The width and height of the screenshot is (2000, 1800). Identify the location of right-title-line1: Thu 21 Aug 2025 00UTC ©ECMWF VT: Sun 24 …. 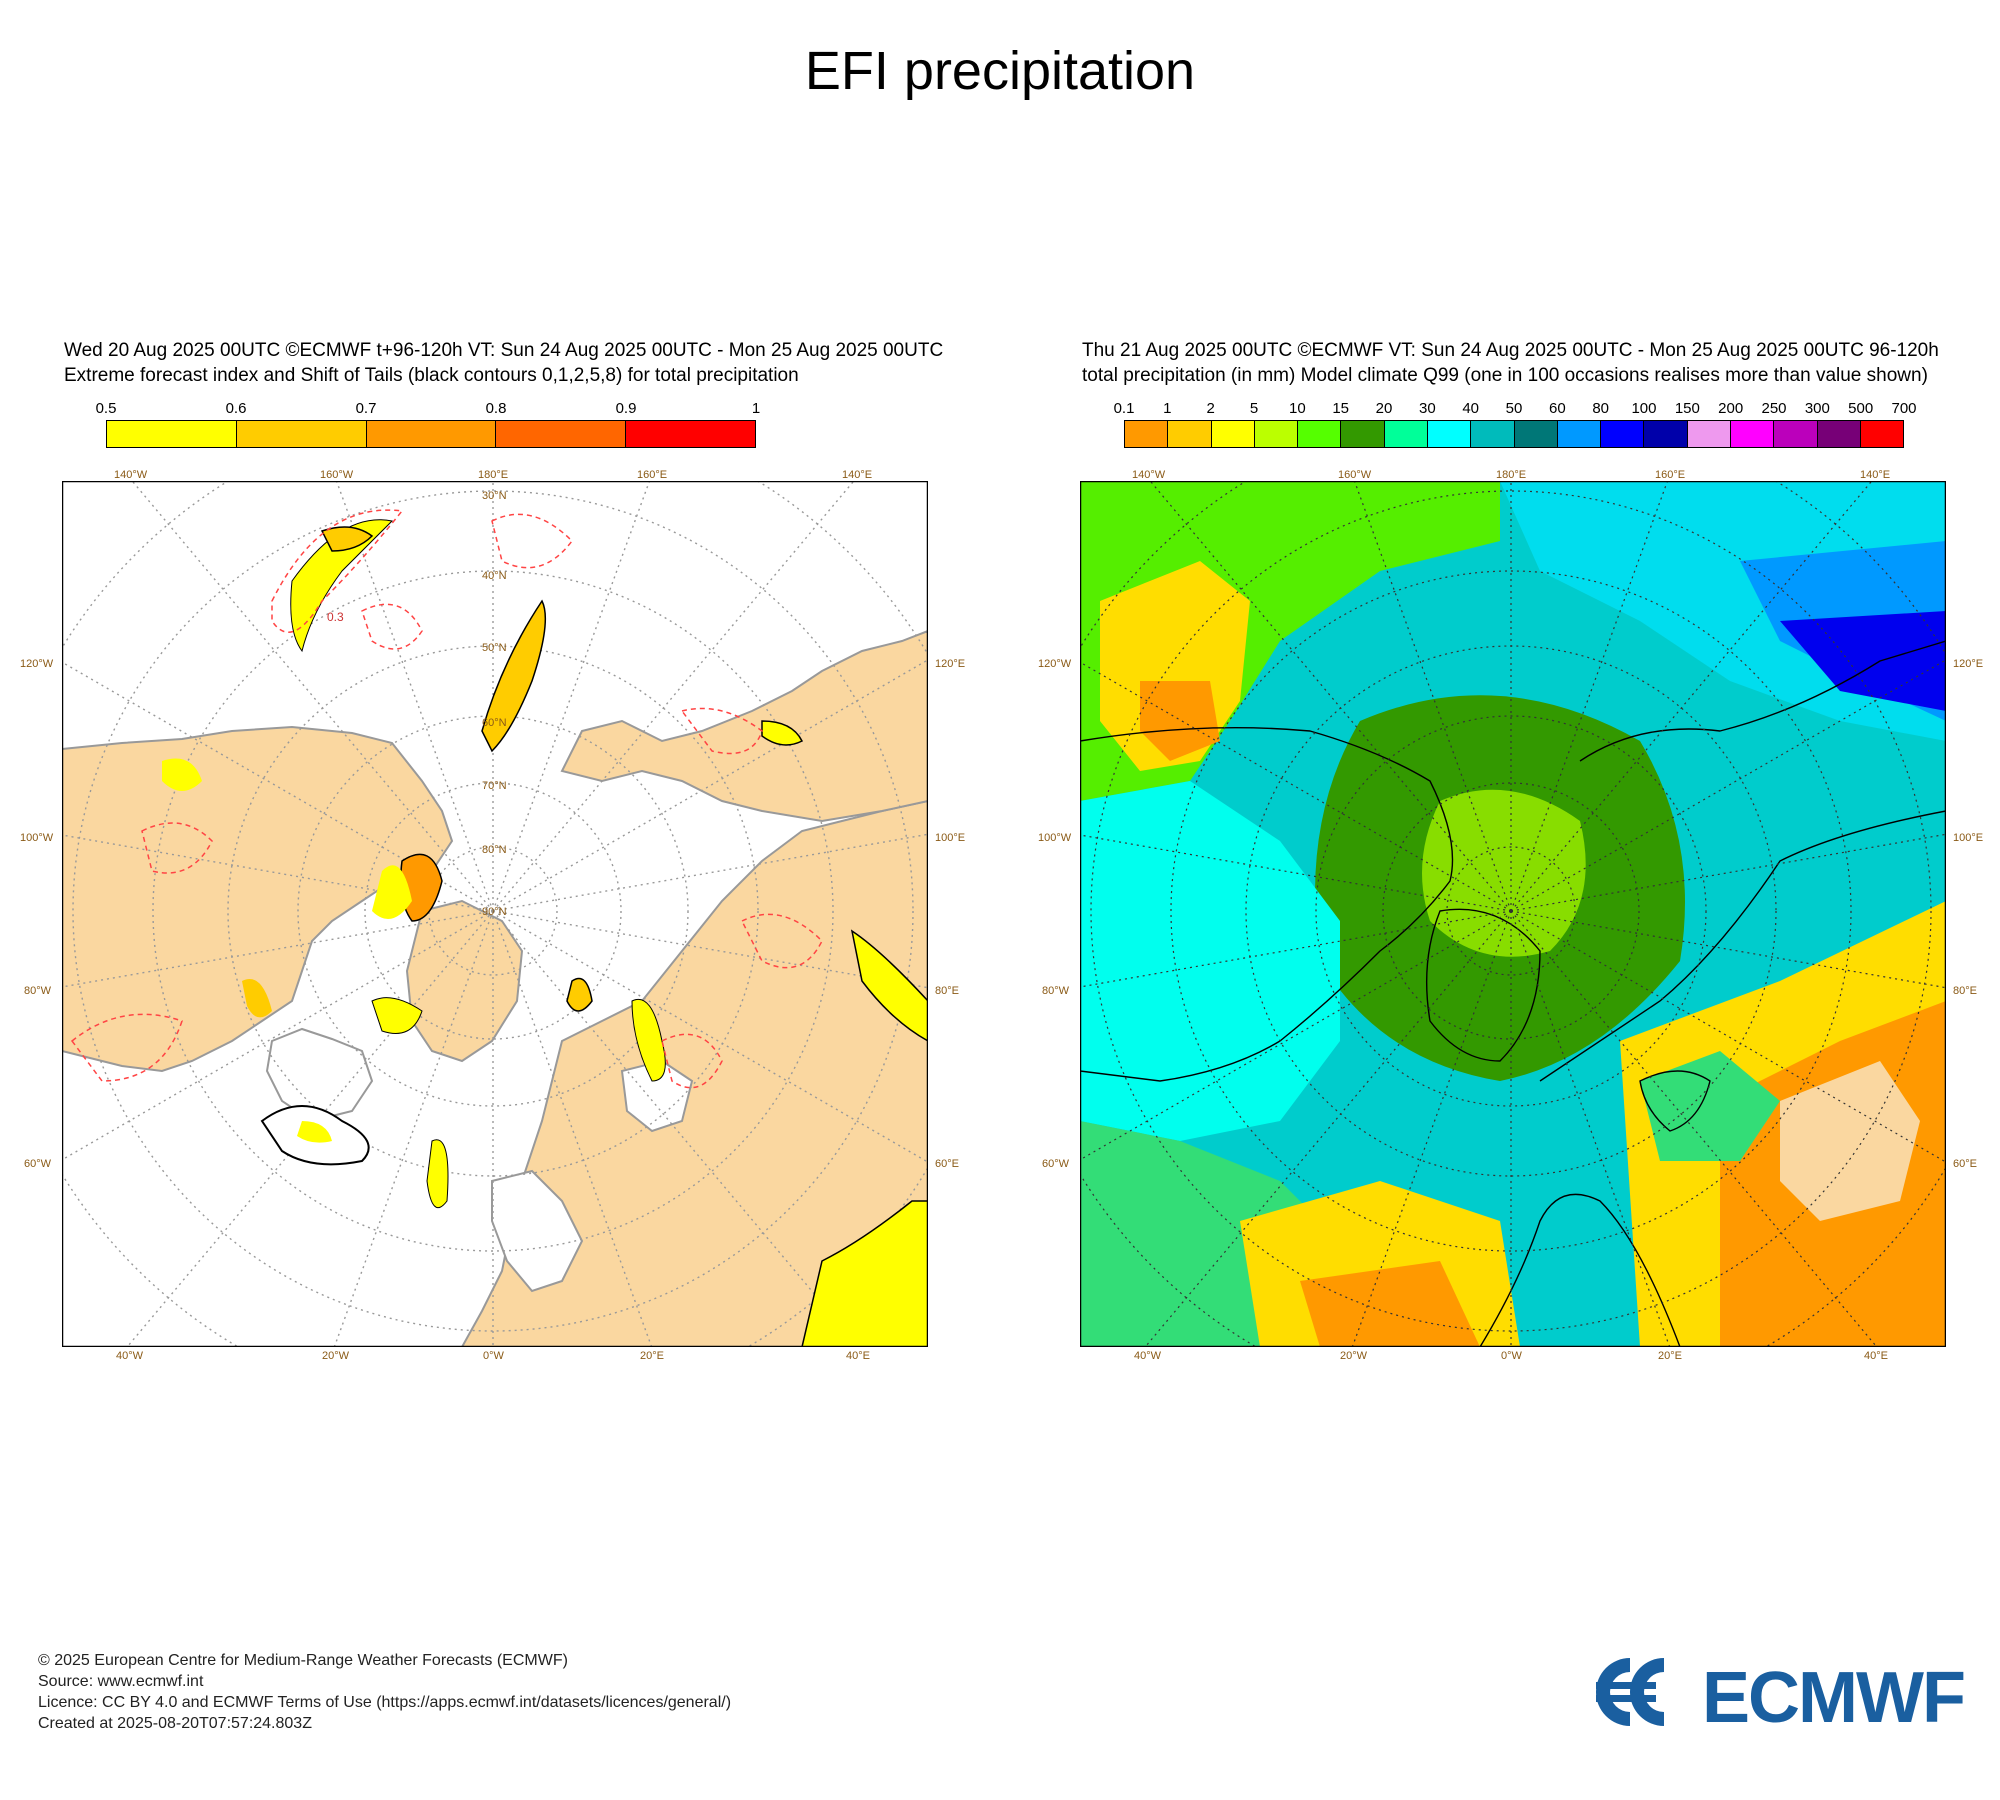
(1510, 350).